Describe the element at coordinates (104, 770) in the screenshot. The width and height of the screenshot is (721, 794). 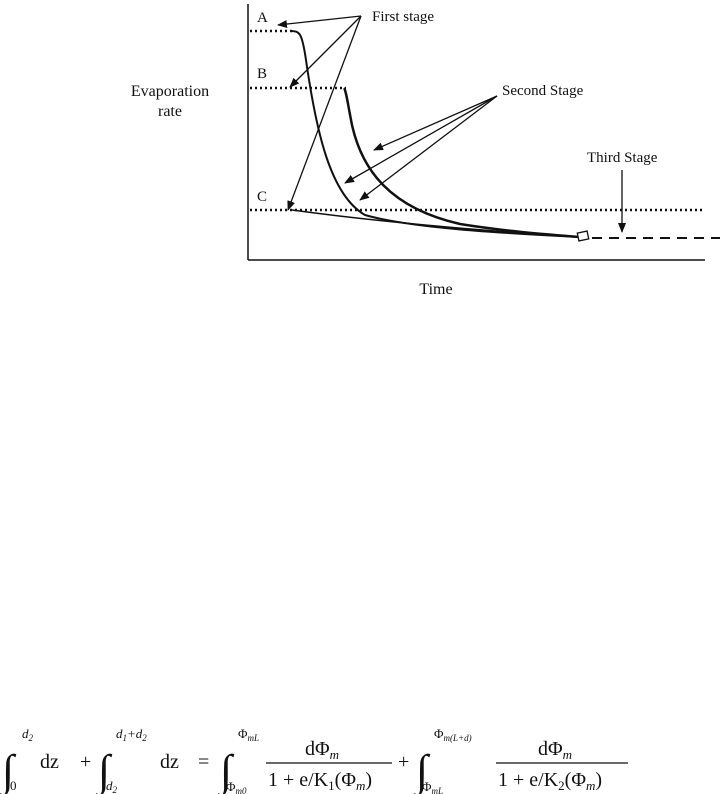
I see `integral-sign-2: ∫` at that location.